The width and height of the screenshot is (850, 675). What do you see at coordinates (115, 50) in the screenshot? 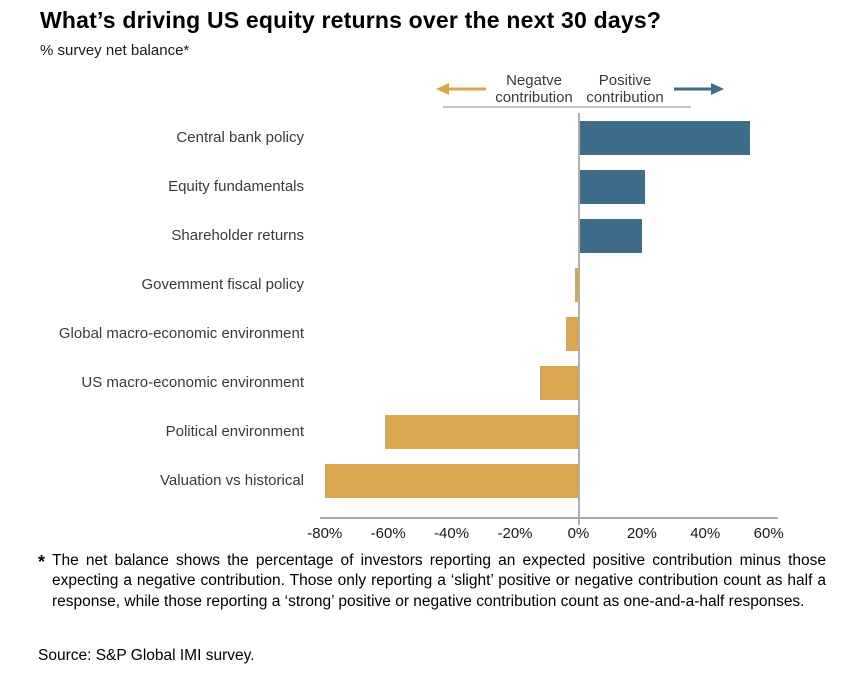
I see `chart-subtitle: % survey net balance*` at bounding box center [115, 50].